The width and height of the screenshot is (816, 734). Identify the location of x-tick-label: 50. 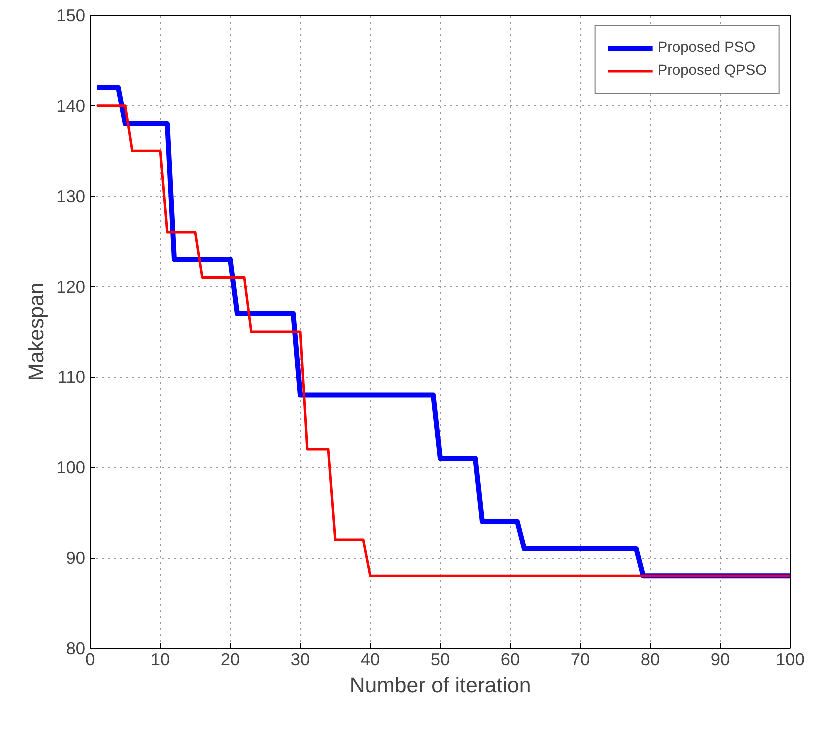
(440, 660).